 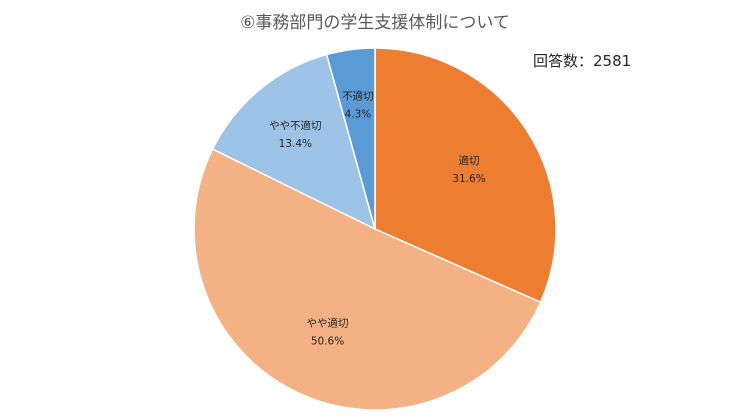 I want to click on slice-value-label-3: 4.3%, so click(x=358, y=114).